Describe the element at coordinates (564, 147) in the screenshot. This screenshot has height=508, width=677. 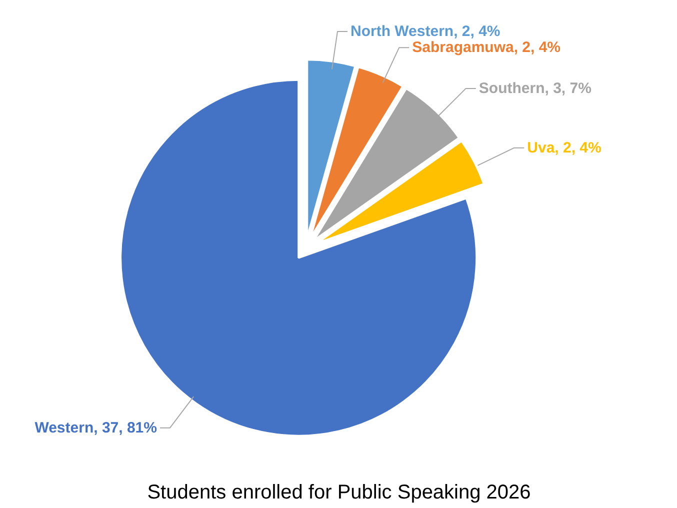
I see `slice-label: Uva, 2, 4%` at that location.